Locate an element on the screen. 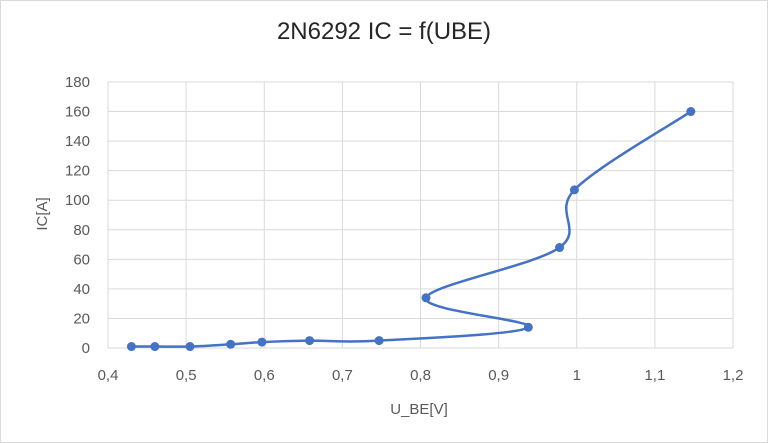 This screenshot has height=443, width=768. x-tick-label: 0,4 is located at coordinates (108, 375).